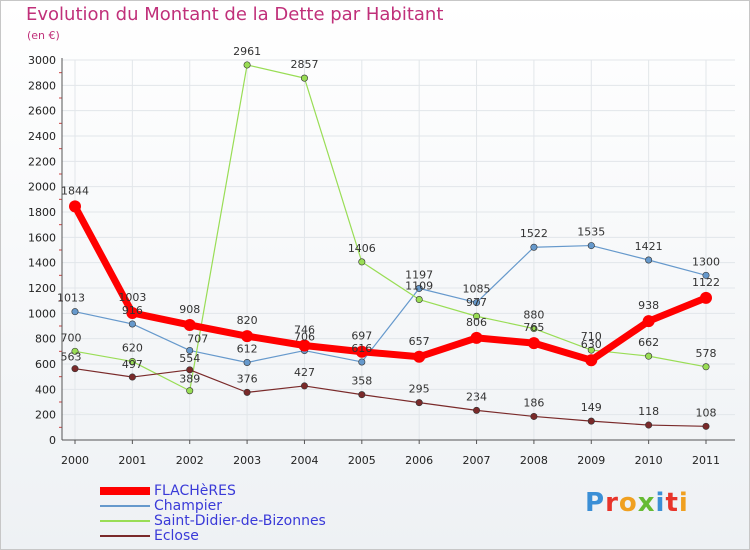  I want to click on proxiti-logo: Proxiti, so click(637, 503).